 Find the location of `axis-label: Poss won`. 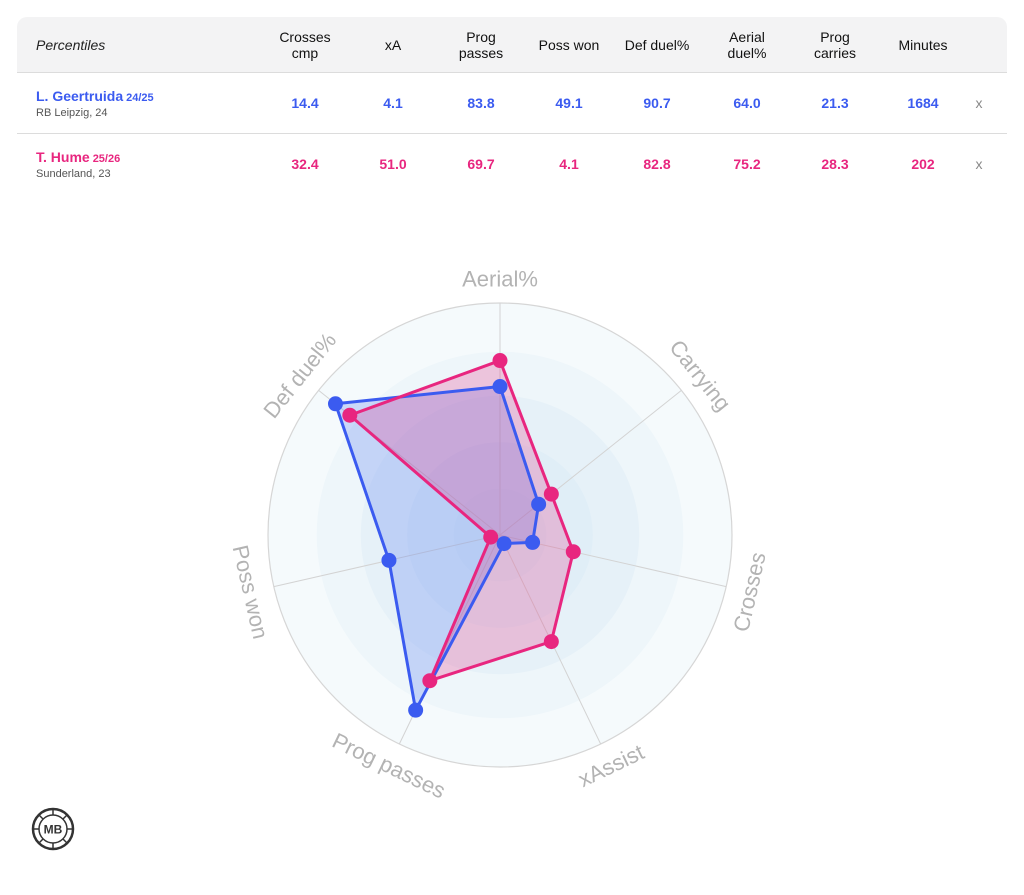

axis-label: Poss won is located at coordinates (251, 592).